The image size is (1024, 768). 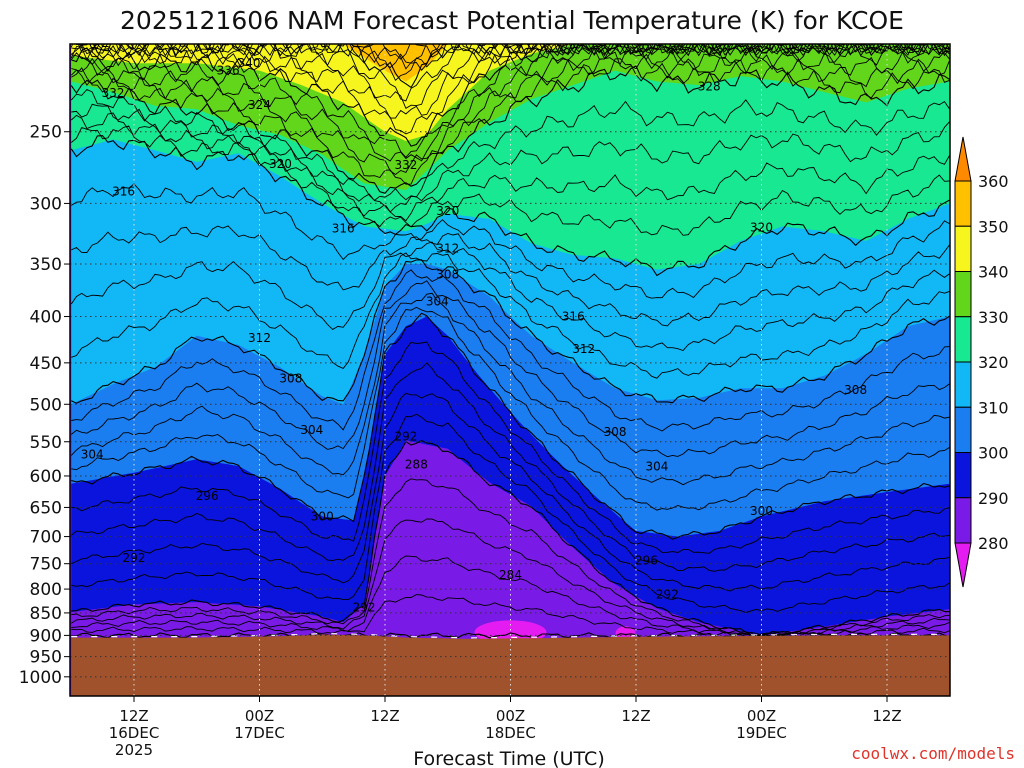 I want to click on contour-label: 288, so click(x=416, y=465).